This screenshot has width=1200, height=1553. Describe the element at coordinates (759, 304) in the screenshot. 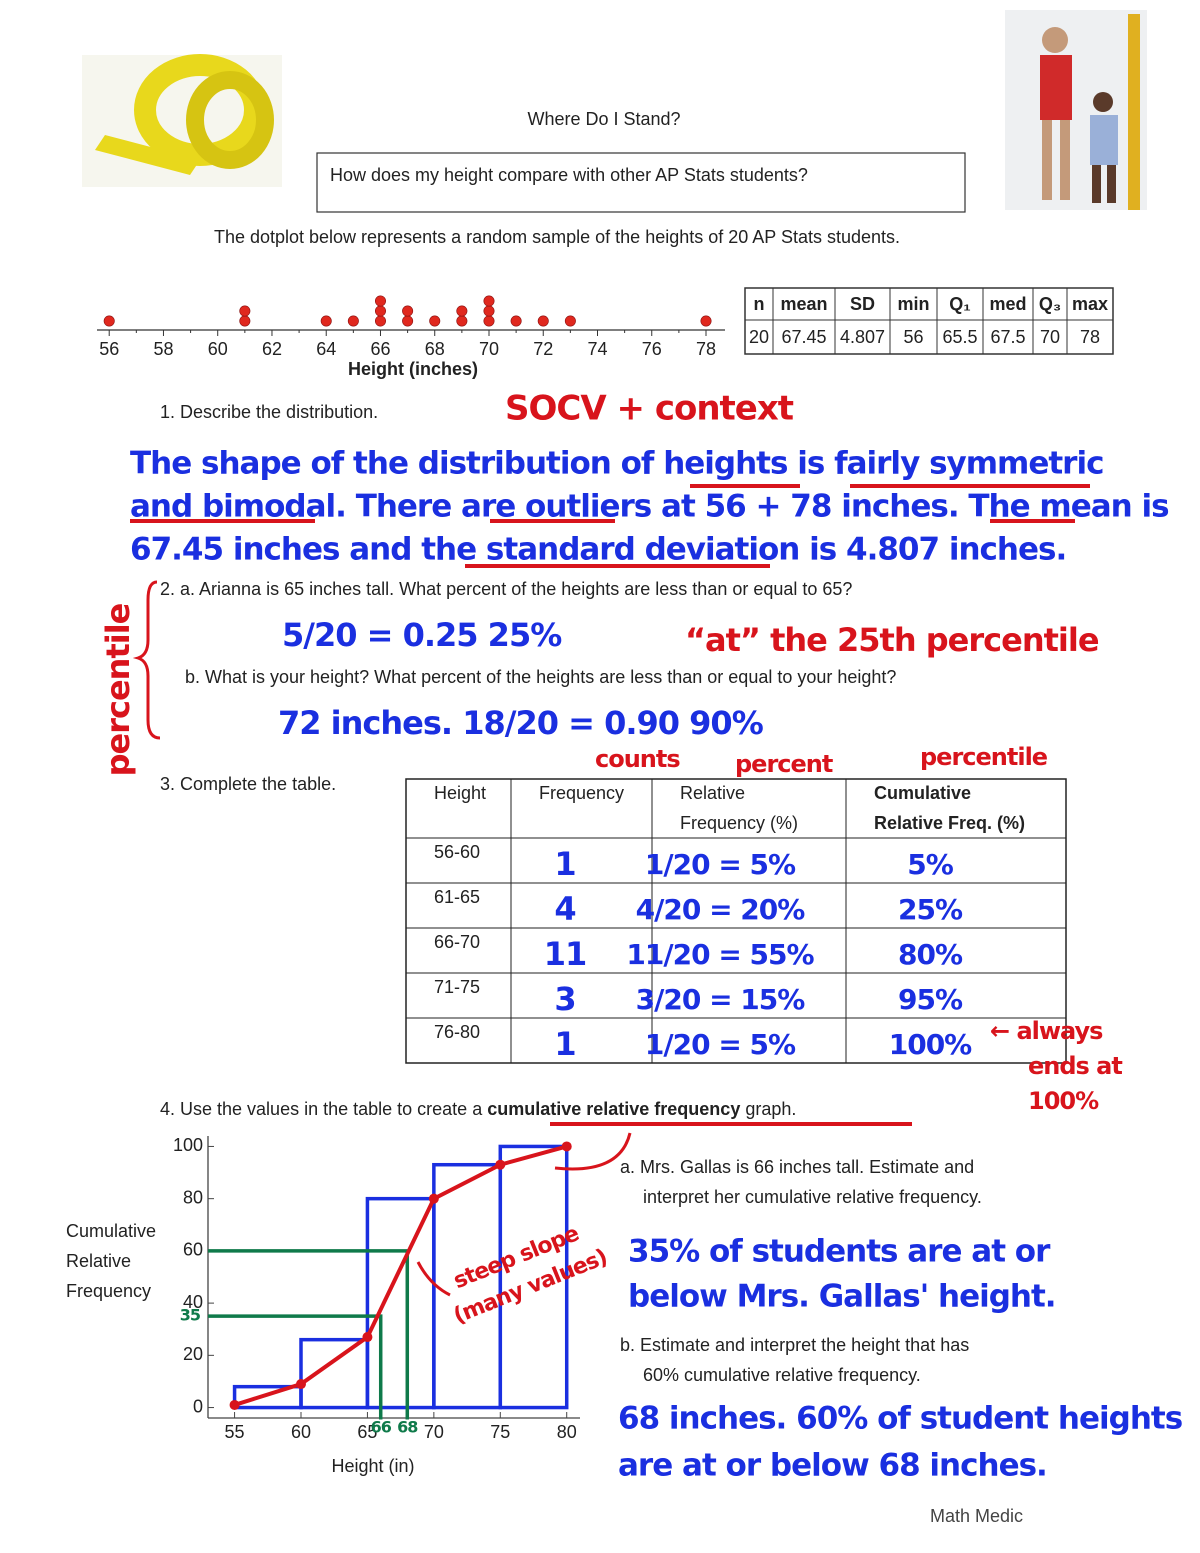

I see `table-header: n` at that location.